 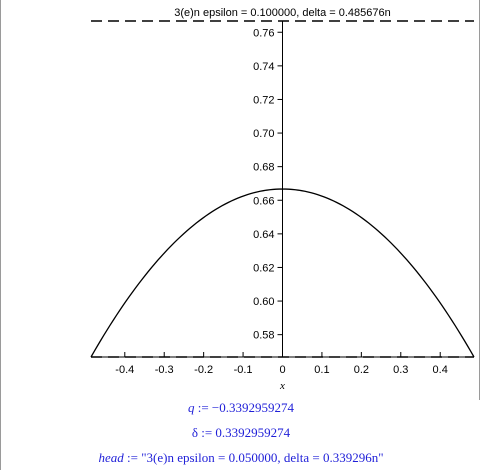 I want to click on y-tick-label: 0.76, so click(x=263, y=33).